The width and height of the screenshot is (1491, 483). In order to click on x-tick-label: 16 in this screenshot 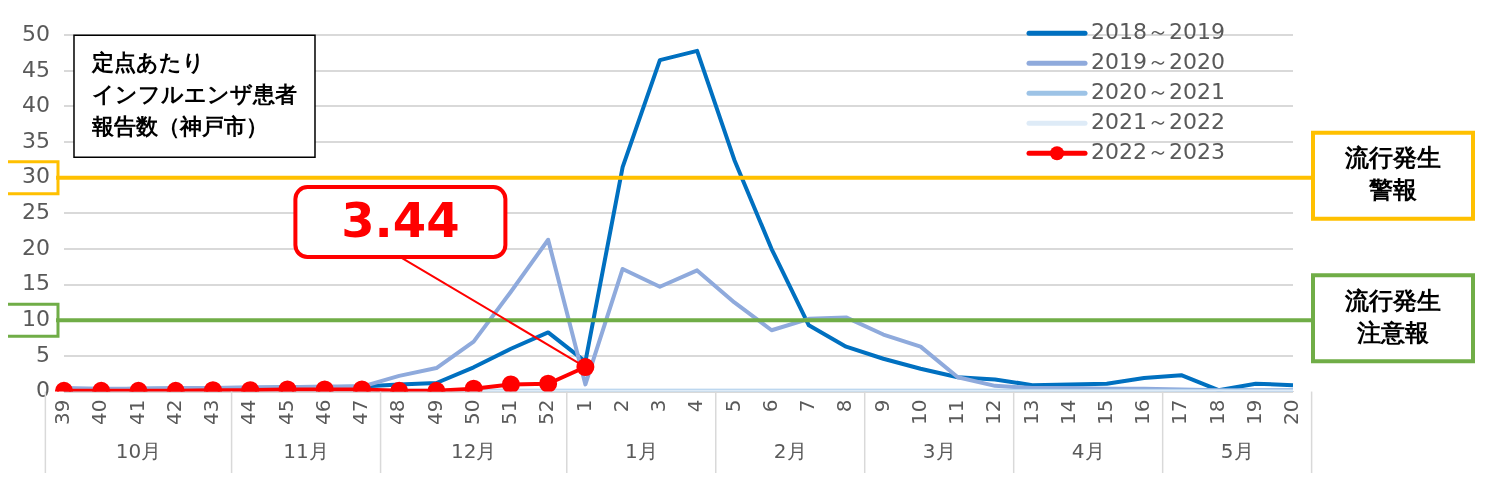, I will do `click(1142, 412)`.